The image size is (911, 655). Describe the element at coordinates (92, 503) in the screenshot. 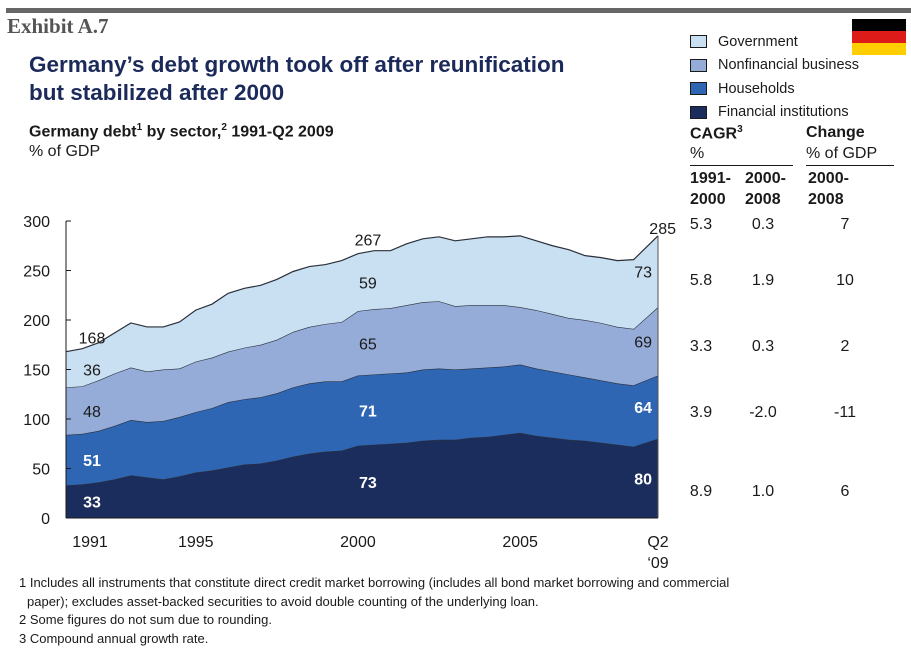

I see `data-label-financial-institutions: 33` at that location.